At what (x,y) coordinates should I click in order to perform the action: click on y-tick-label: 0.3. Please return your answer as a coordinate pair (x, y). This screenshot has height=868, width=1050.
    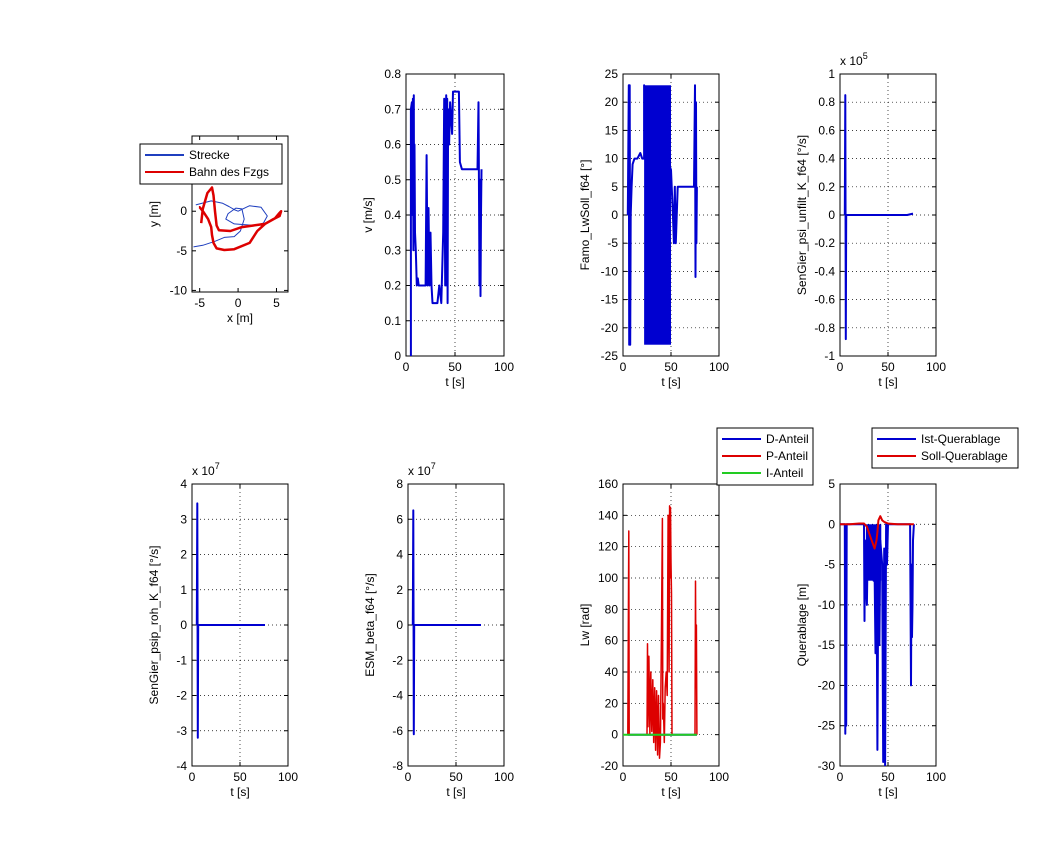
    Looking at the image, I should click on (392, 250).